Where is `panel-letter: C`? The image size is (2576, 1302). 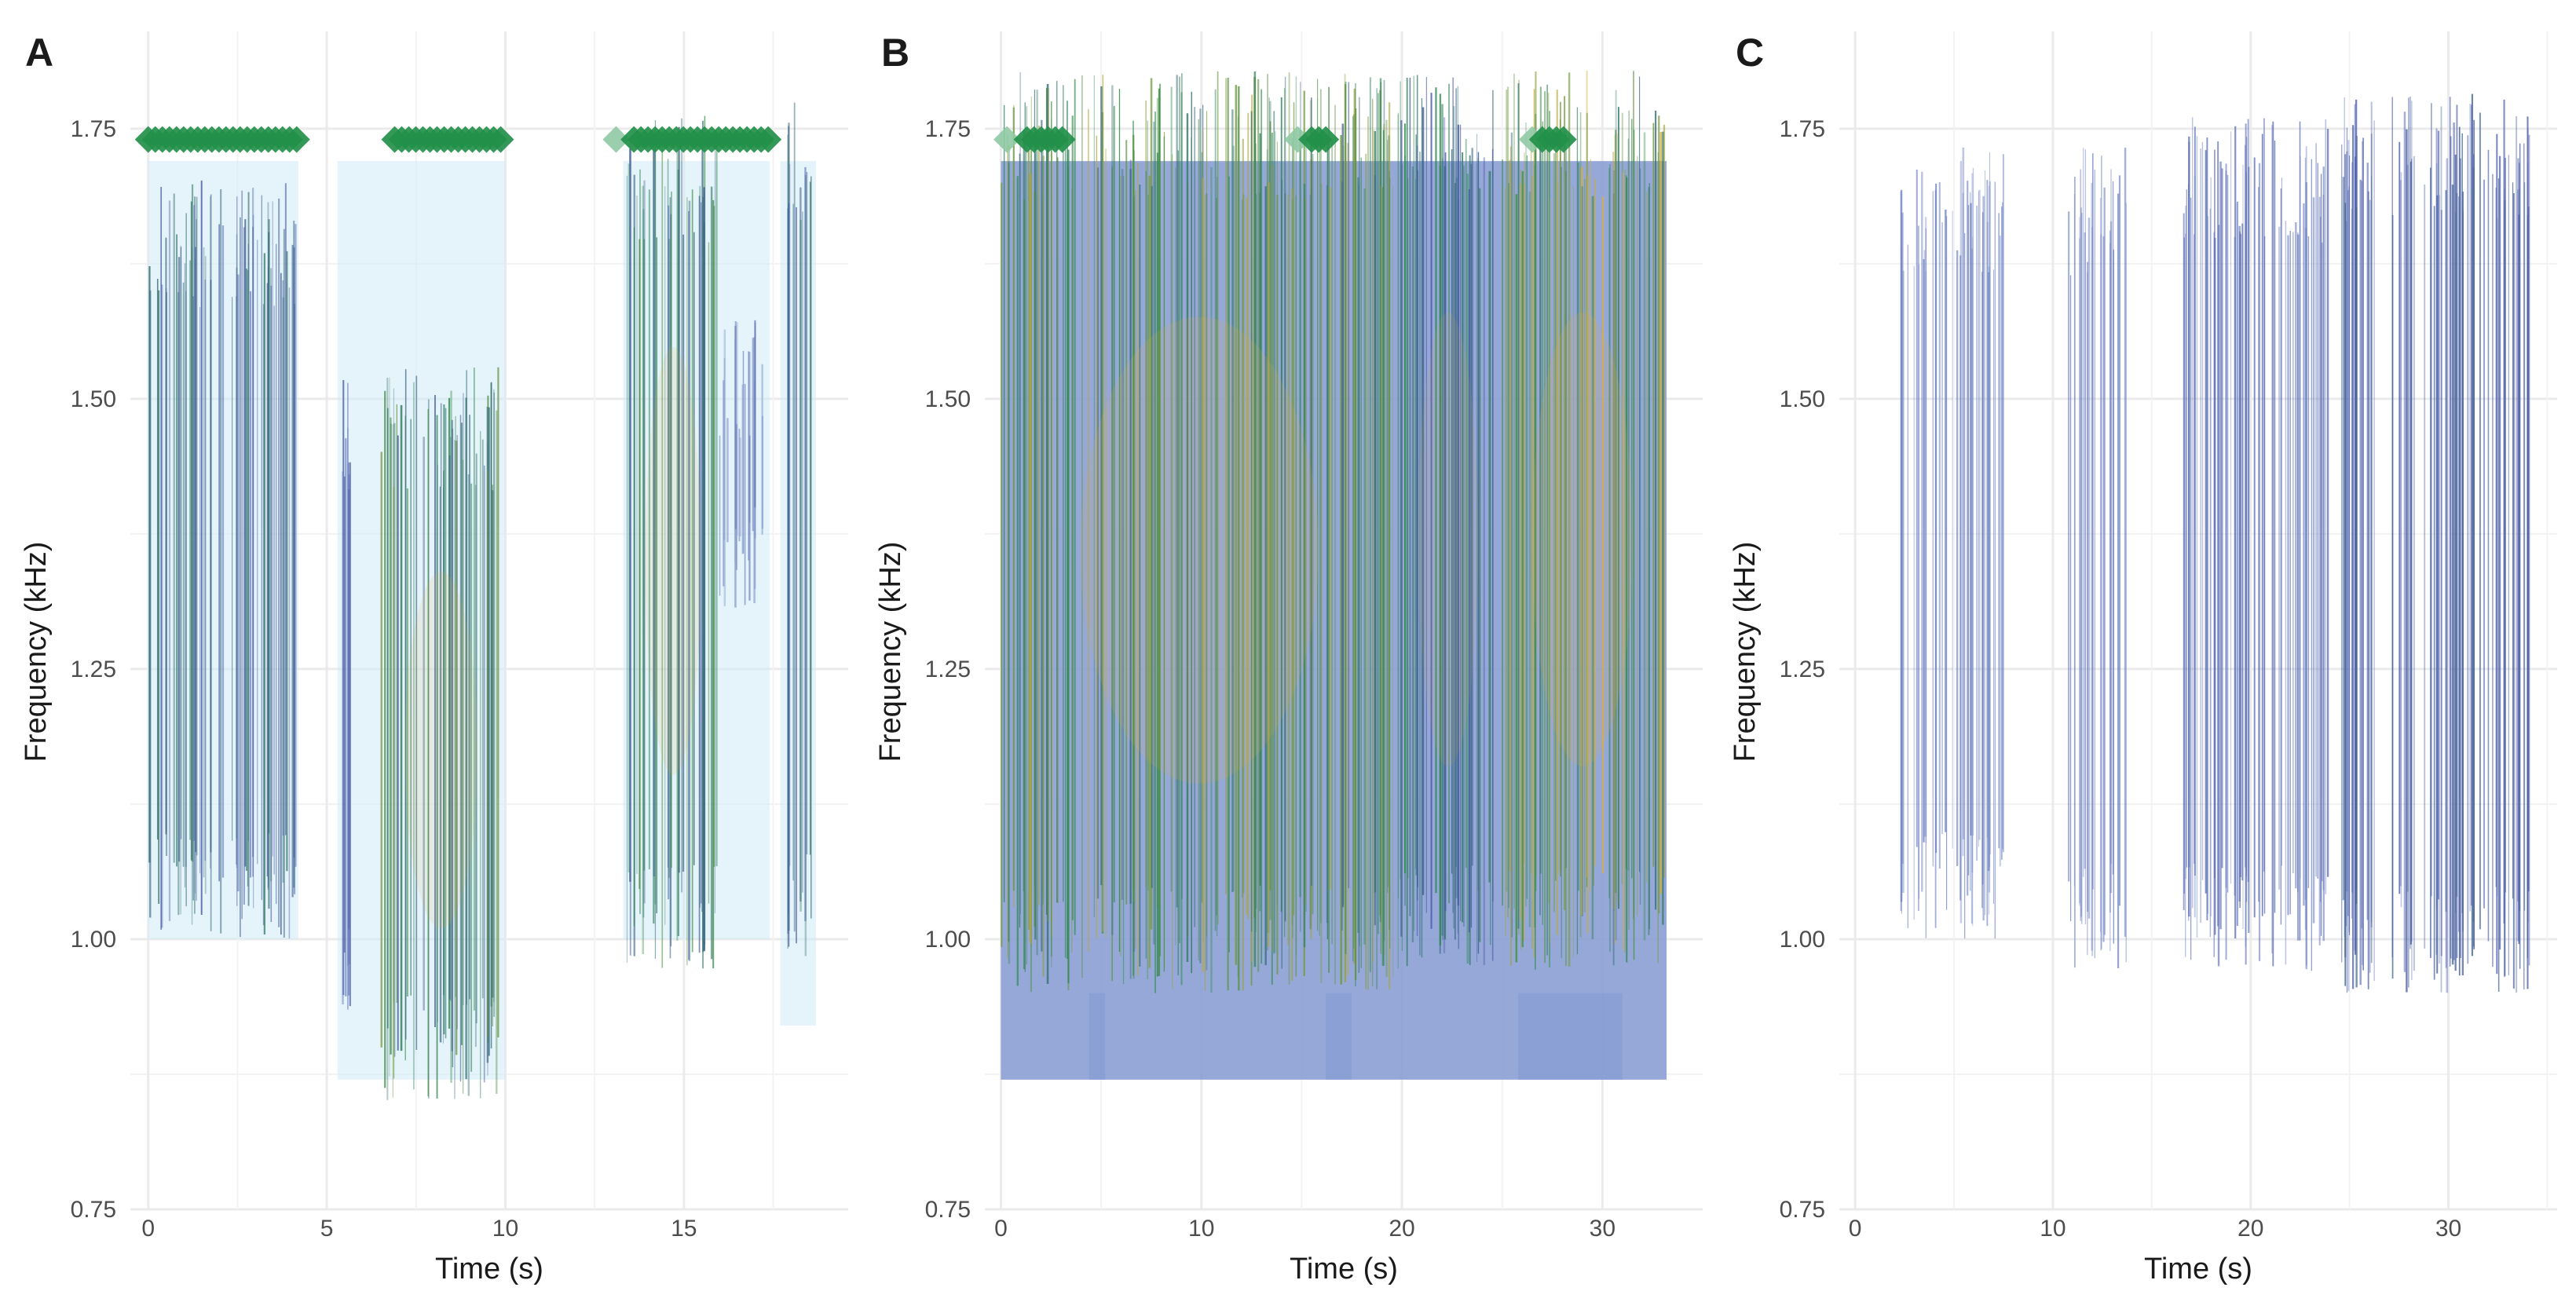
panel-letter: C is located at coordinates (1750, 53).